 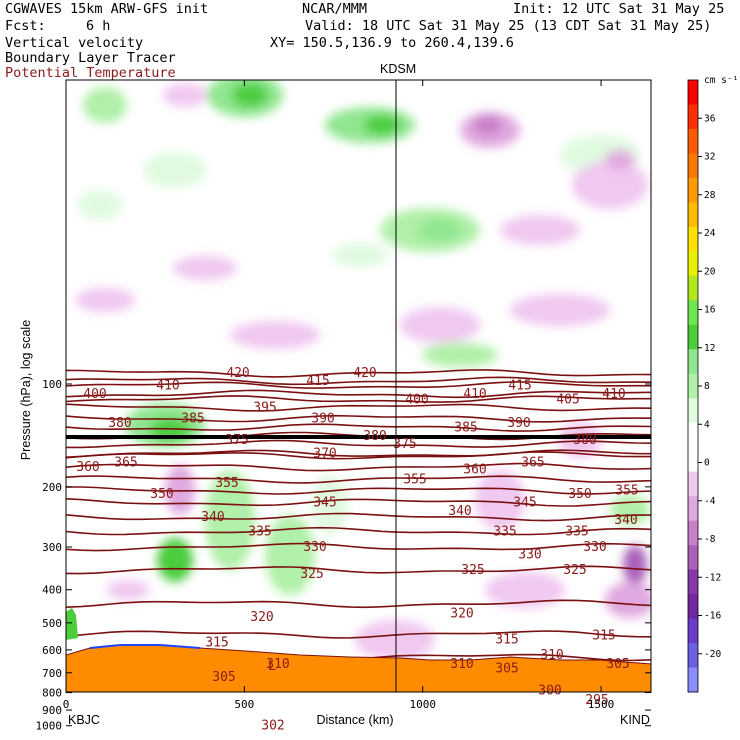 What do you see at coordinates (626, 491) in the screenshot?
I see `isentrope-label-355: 355` at bounding box center [626, 491].